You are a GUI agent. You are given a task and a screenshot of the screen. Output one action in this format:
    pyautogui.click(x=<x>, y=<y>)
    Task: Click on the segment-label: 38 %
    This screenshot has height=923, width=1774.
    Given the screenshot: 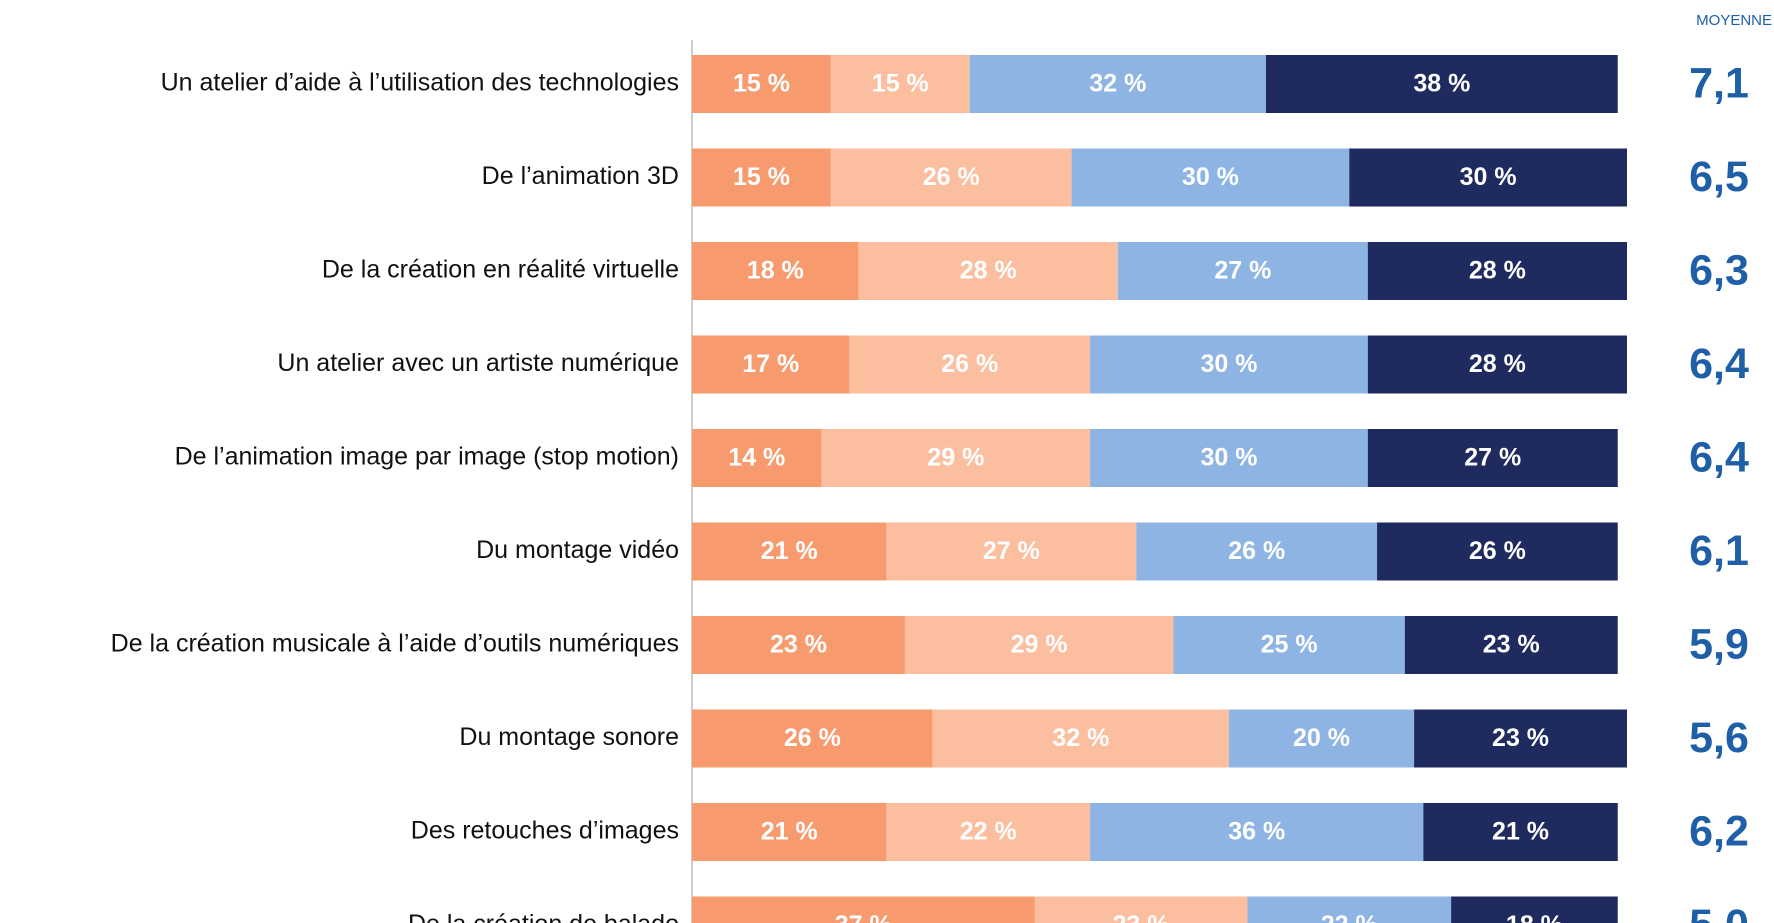 What is the action you would take?
    pyautogui.click(x=1441, y=84)
    